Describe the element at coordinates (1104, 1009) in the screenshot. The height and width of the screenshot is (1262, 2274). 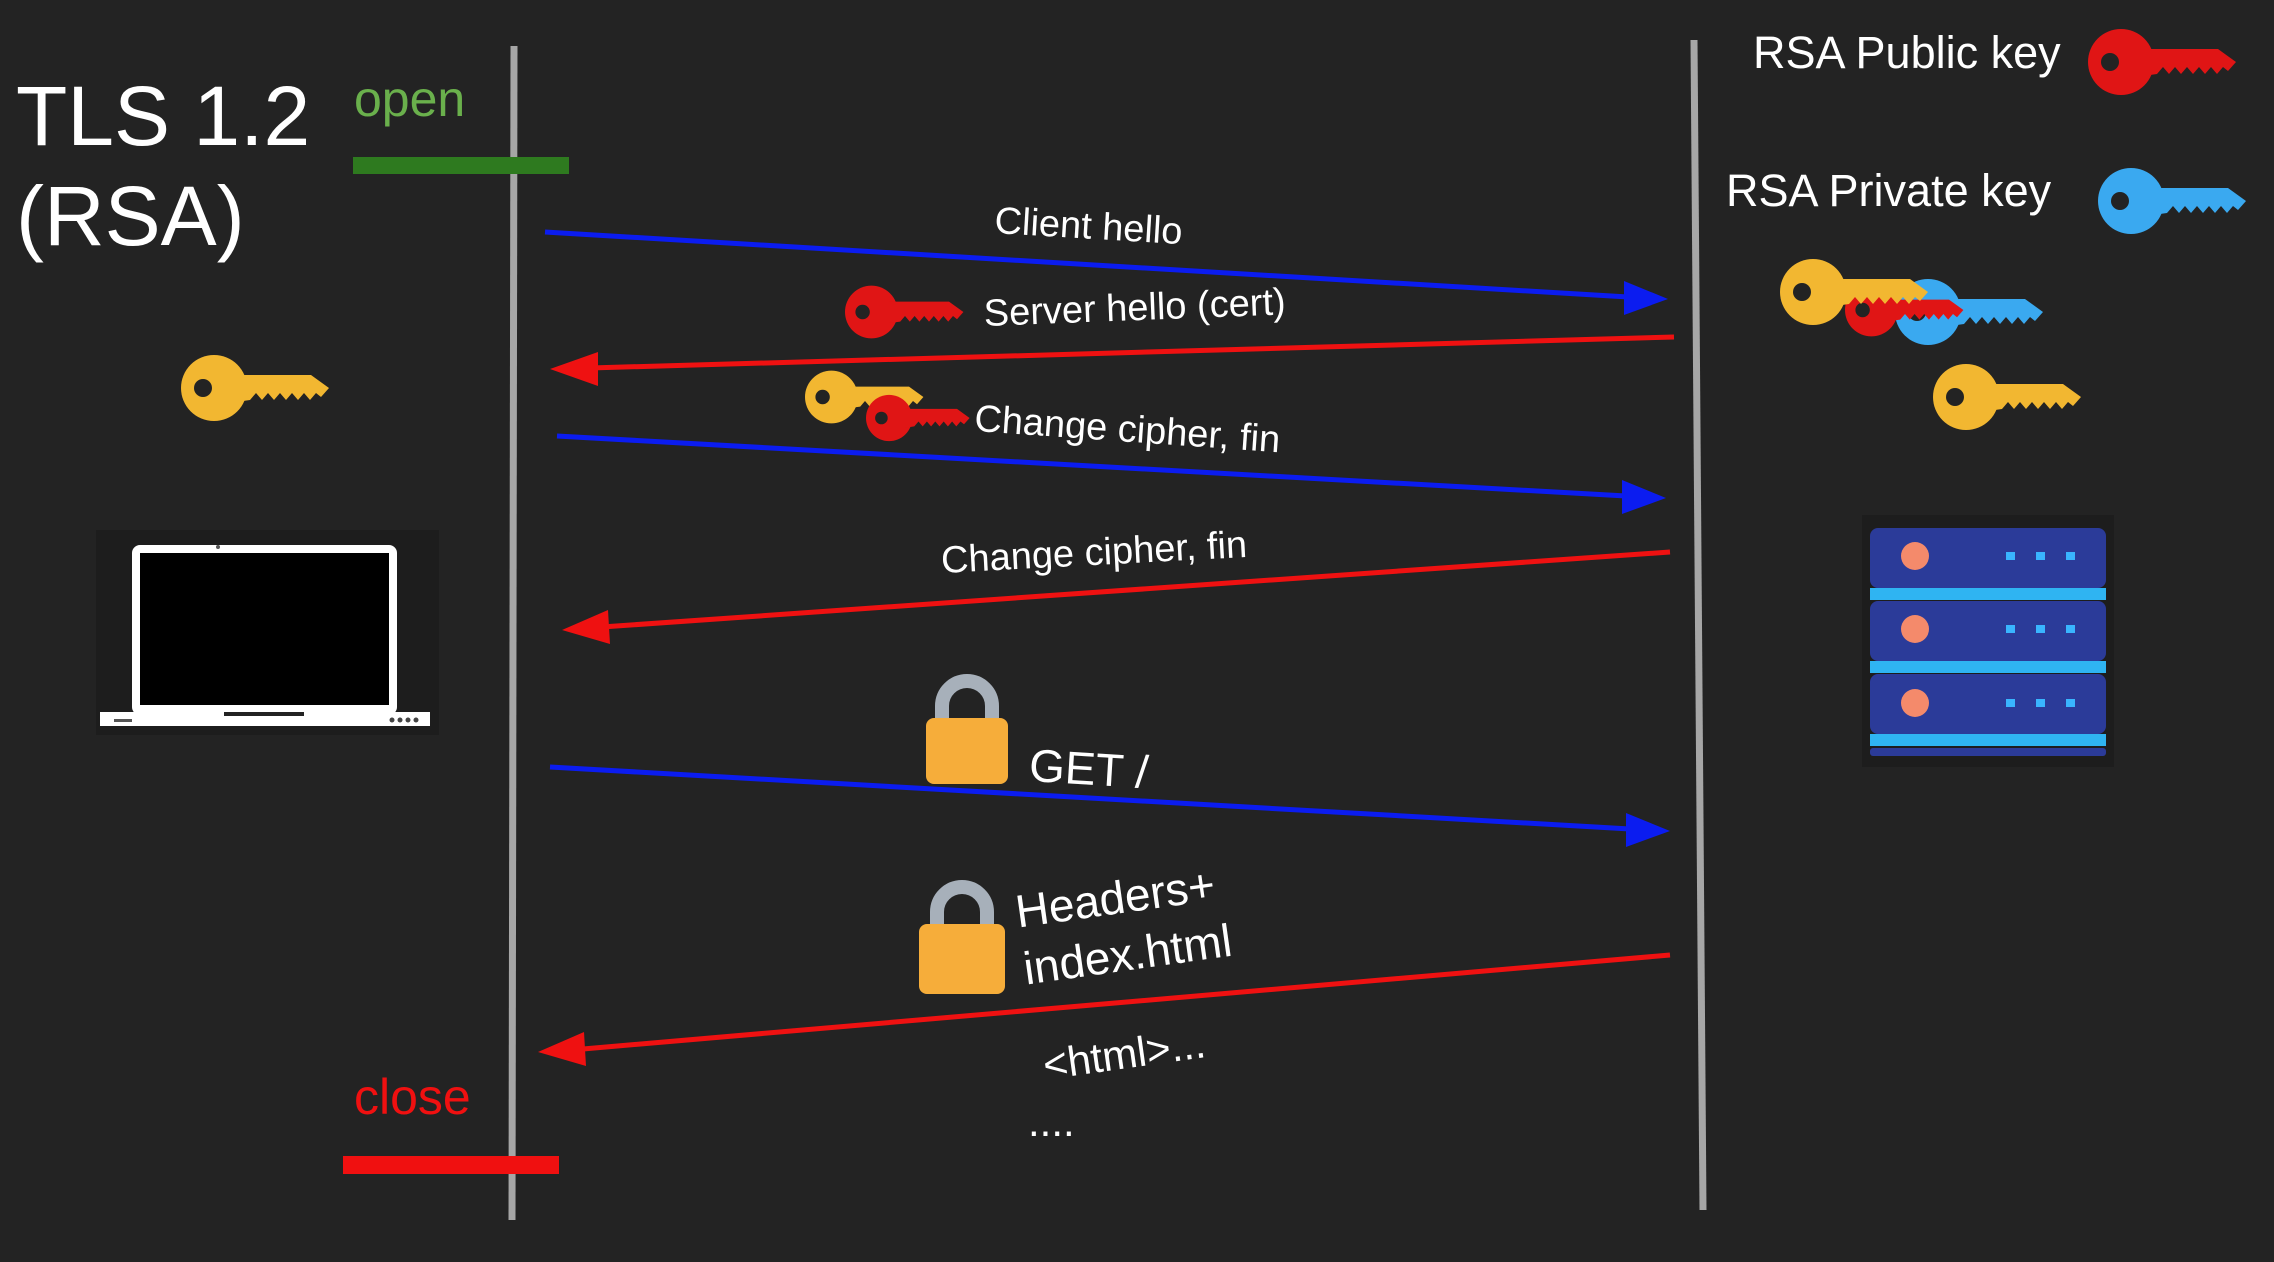
I see `arrow-response` at that location.